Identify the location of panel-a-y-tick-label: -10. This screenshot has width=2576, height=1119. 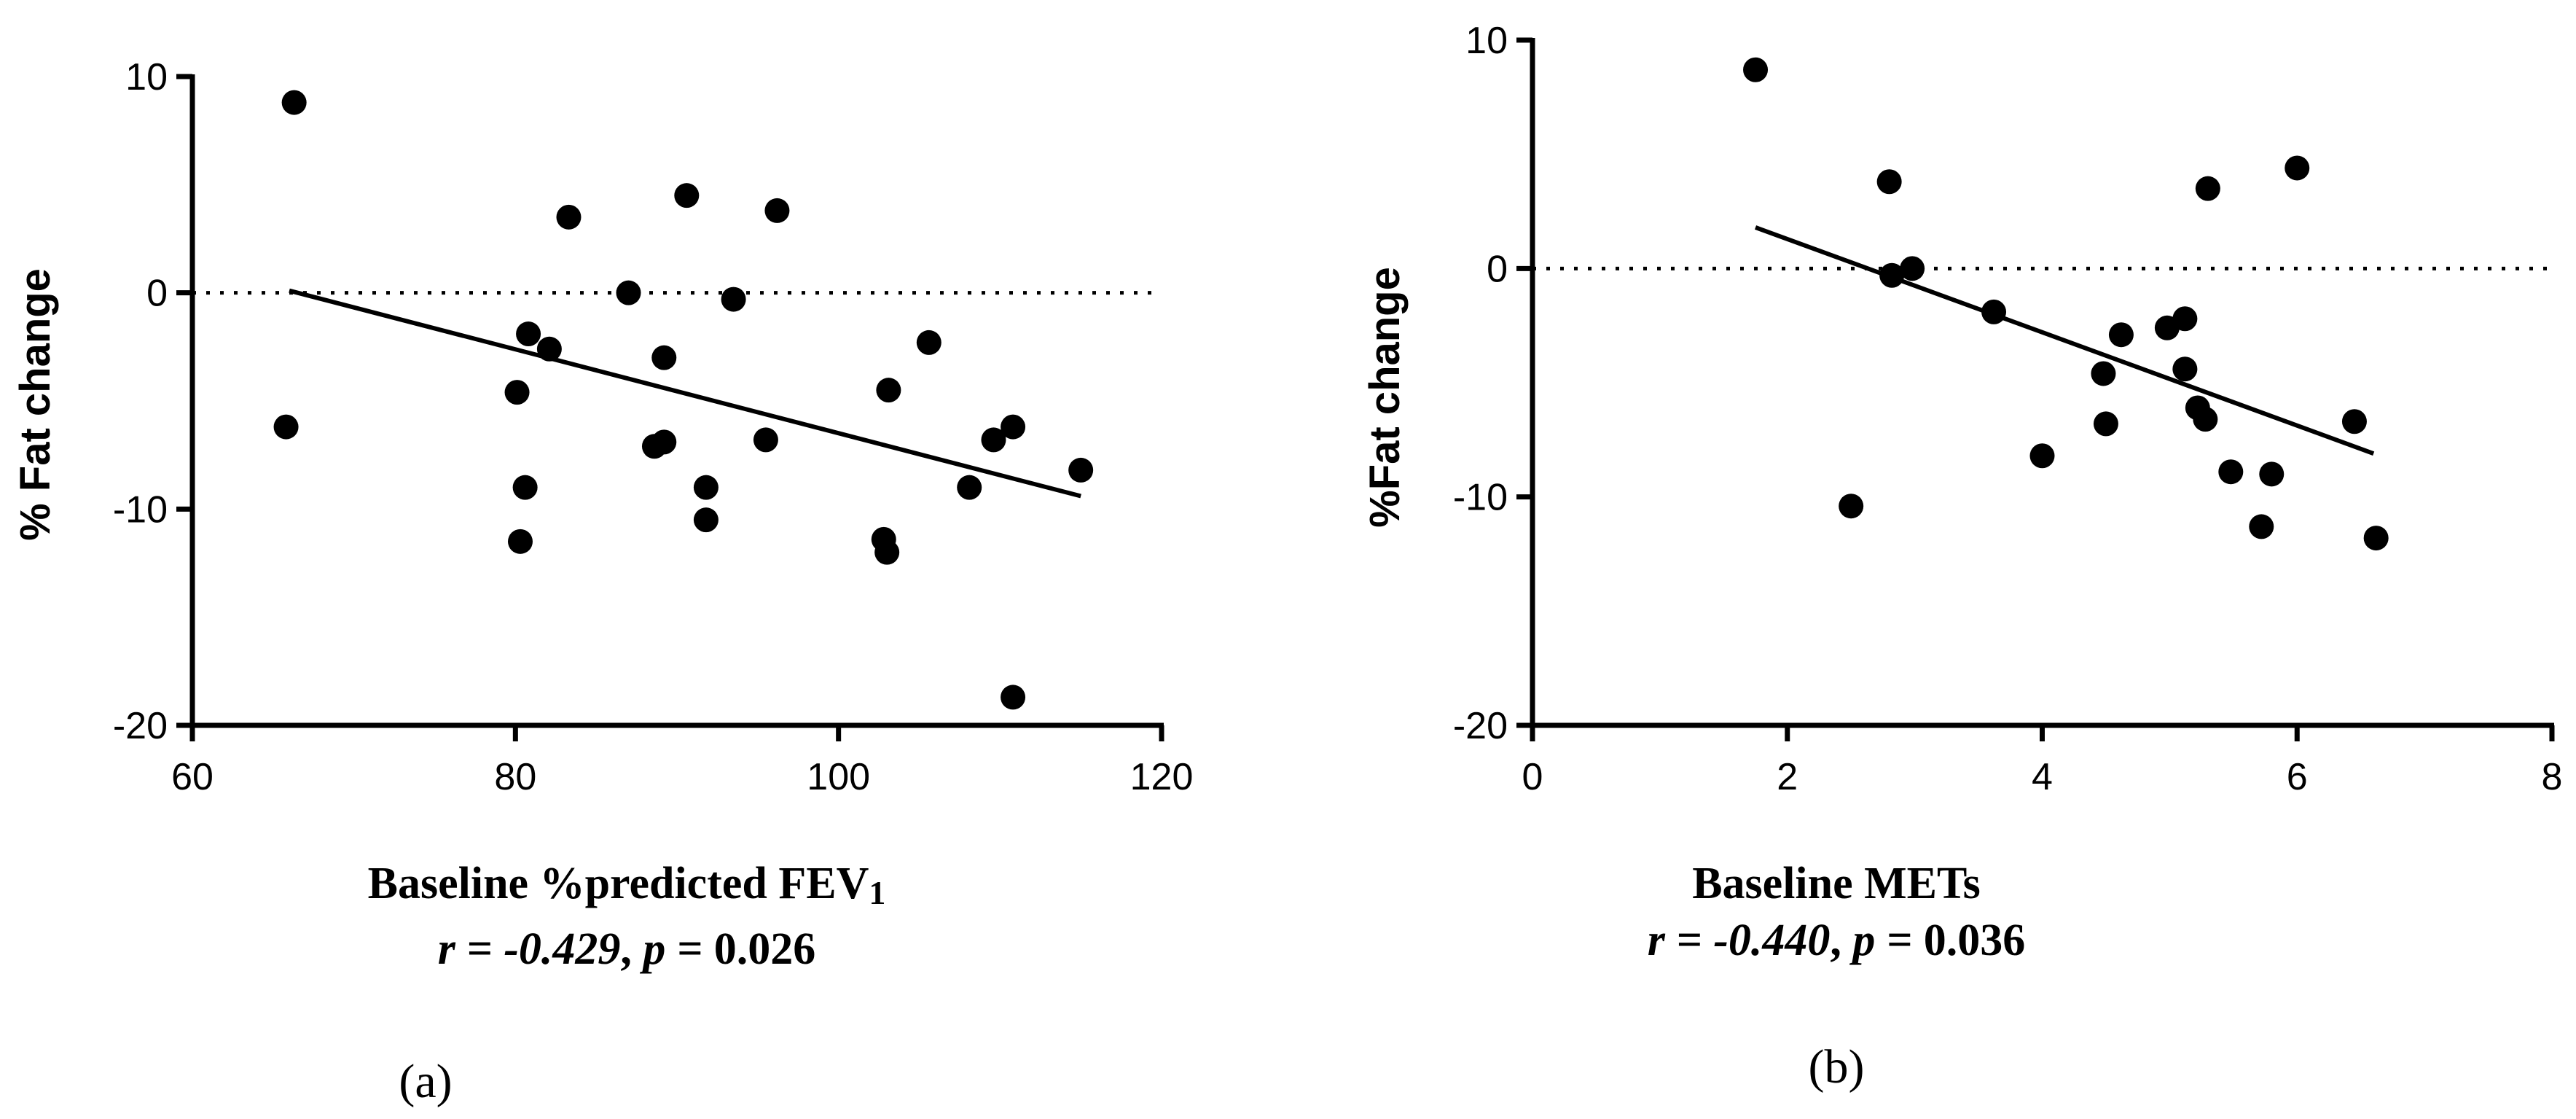
(140, 509).